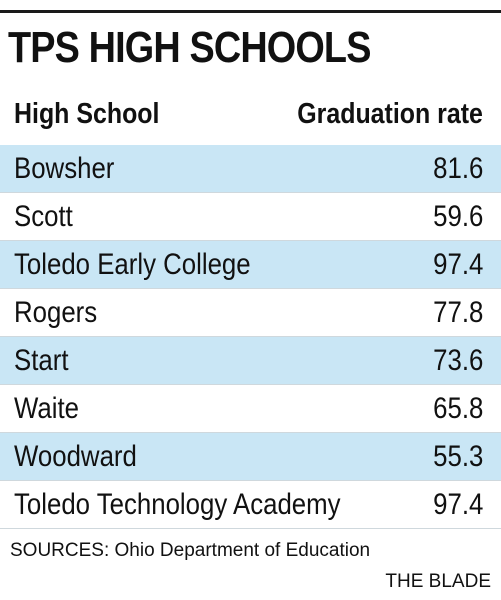 This screenshot has height=600, width=501. What do you see at coordinates (250, 217) in the screenshot?
I see `table-row: Scott 59.6` at bounding box center [250, 217].